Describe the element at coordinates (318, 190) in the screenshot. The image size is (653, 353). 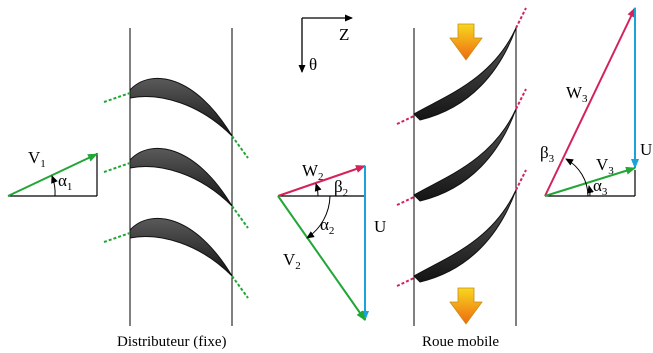
I see `beta2-arc` at that location.